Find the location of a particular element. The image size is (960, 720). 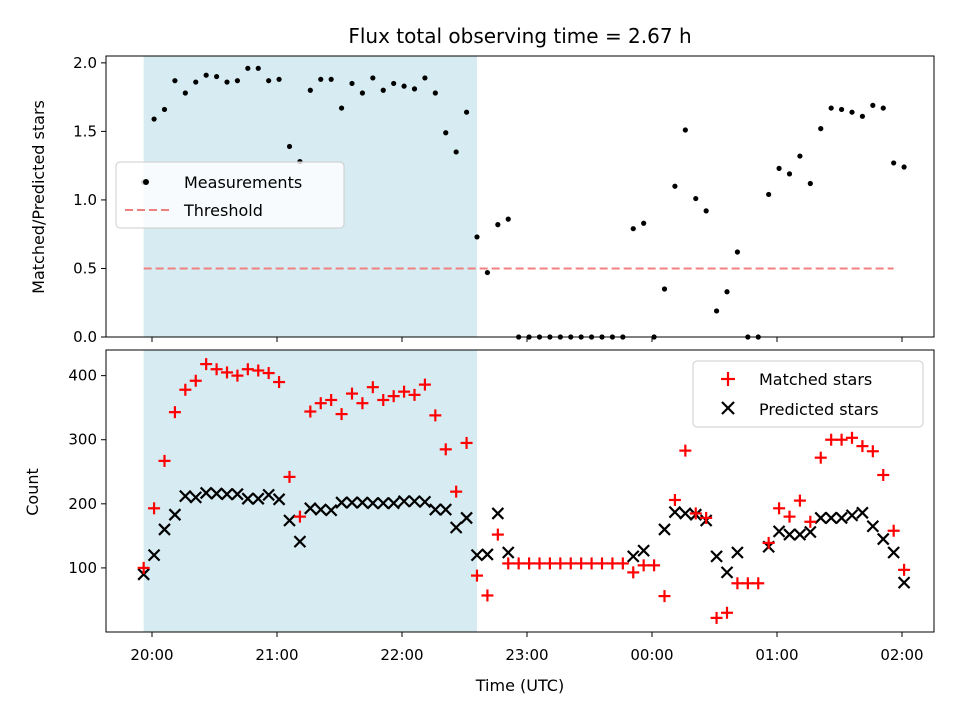

predicted-stars-series is located at coordinates (524, 537).